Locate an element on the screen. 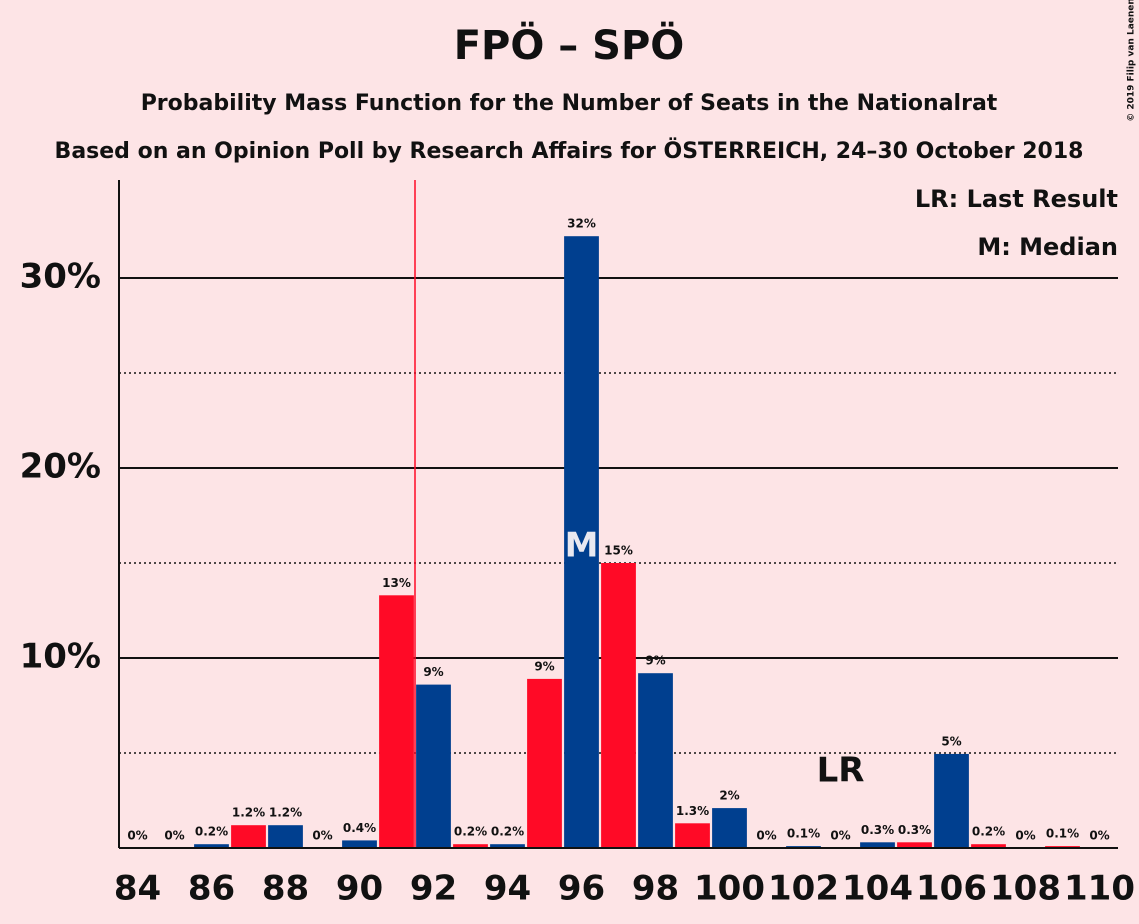  value-label: 32% is located at coordinates (581, 224).